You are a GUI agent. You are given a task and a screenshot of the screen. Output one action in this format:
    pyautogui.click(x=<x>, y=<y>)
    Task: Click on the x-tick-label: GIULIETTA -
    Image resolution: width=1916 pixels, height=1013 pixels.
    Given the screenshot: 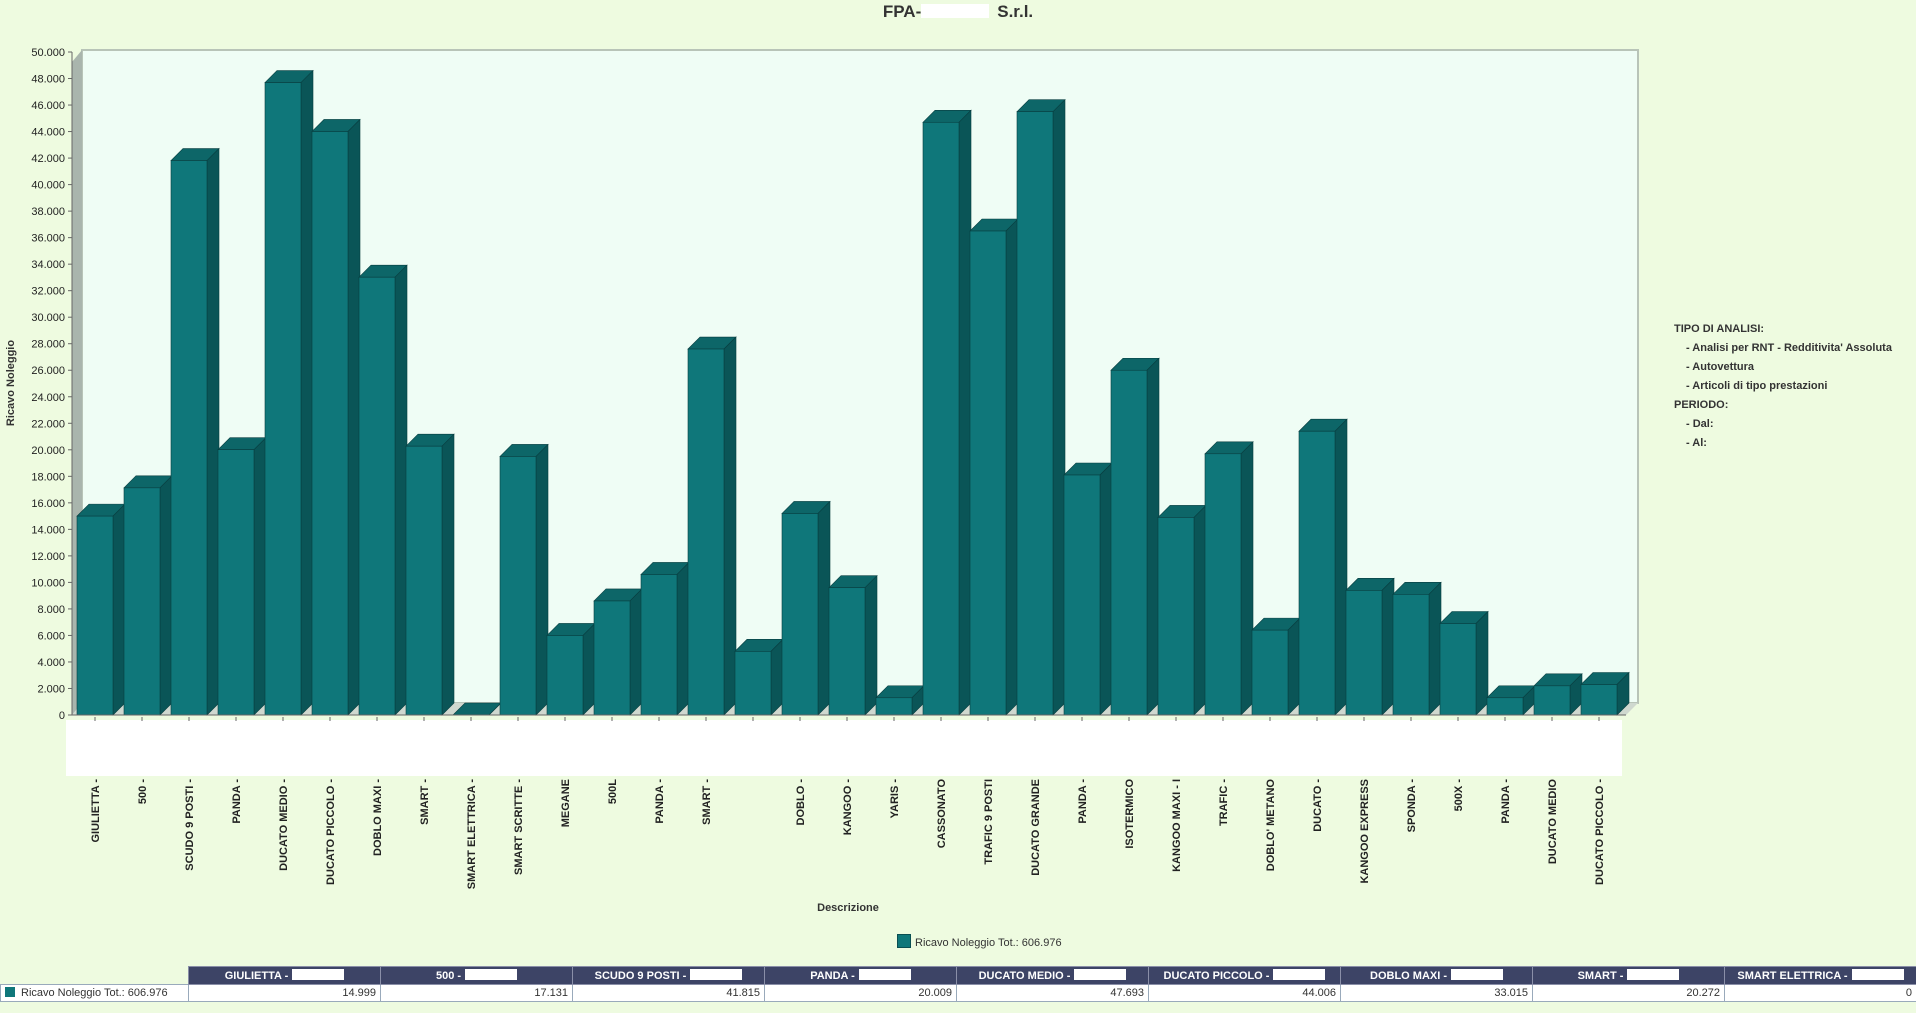 What is the action you would take?
    pyautogui.click(x=96, y=811)
    